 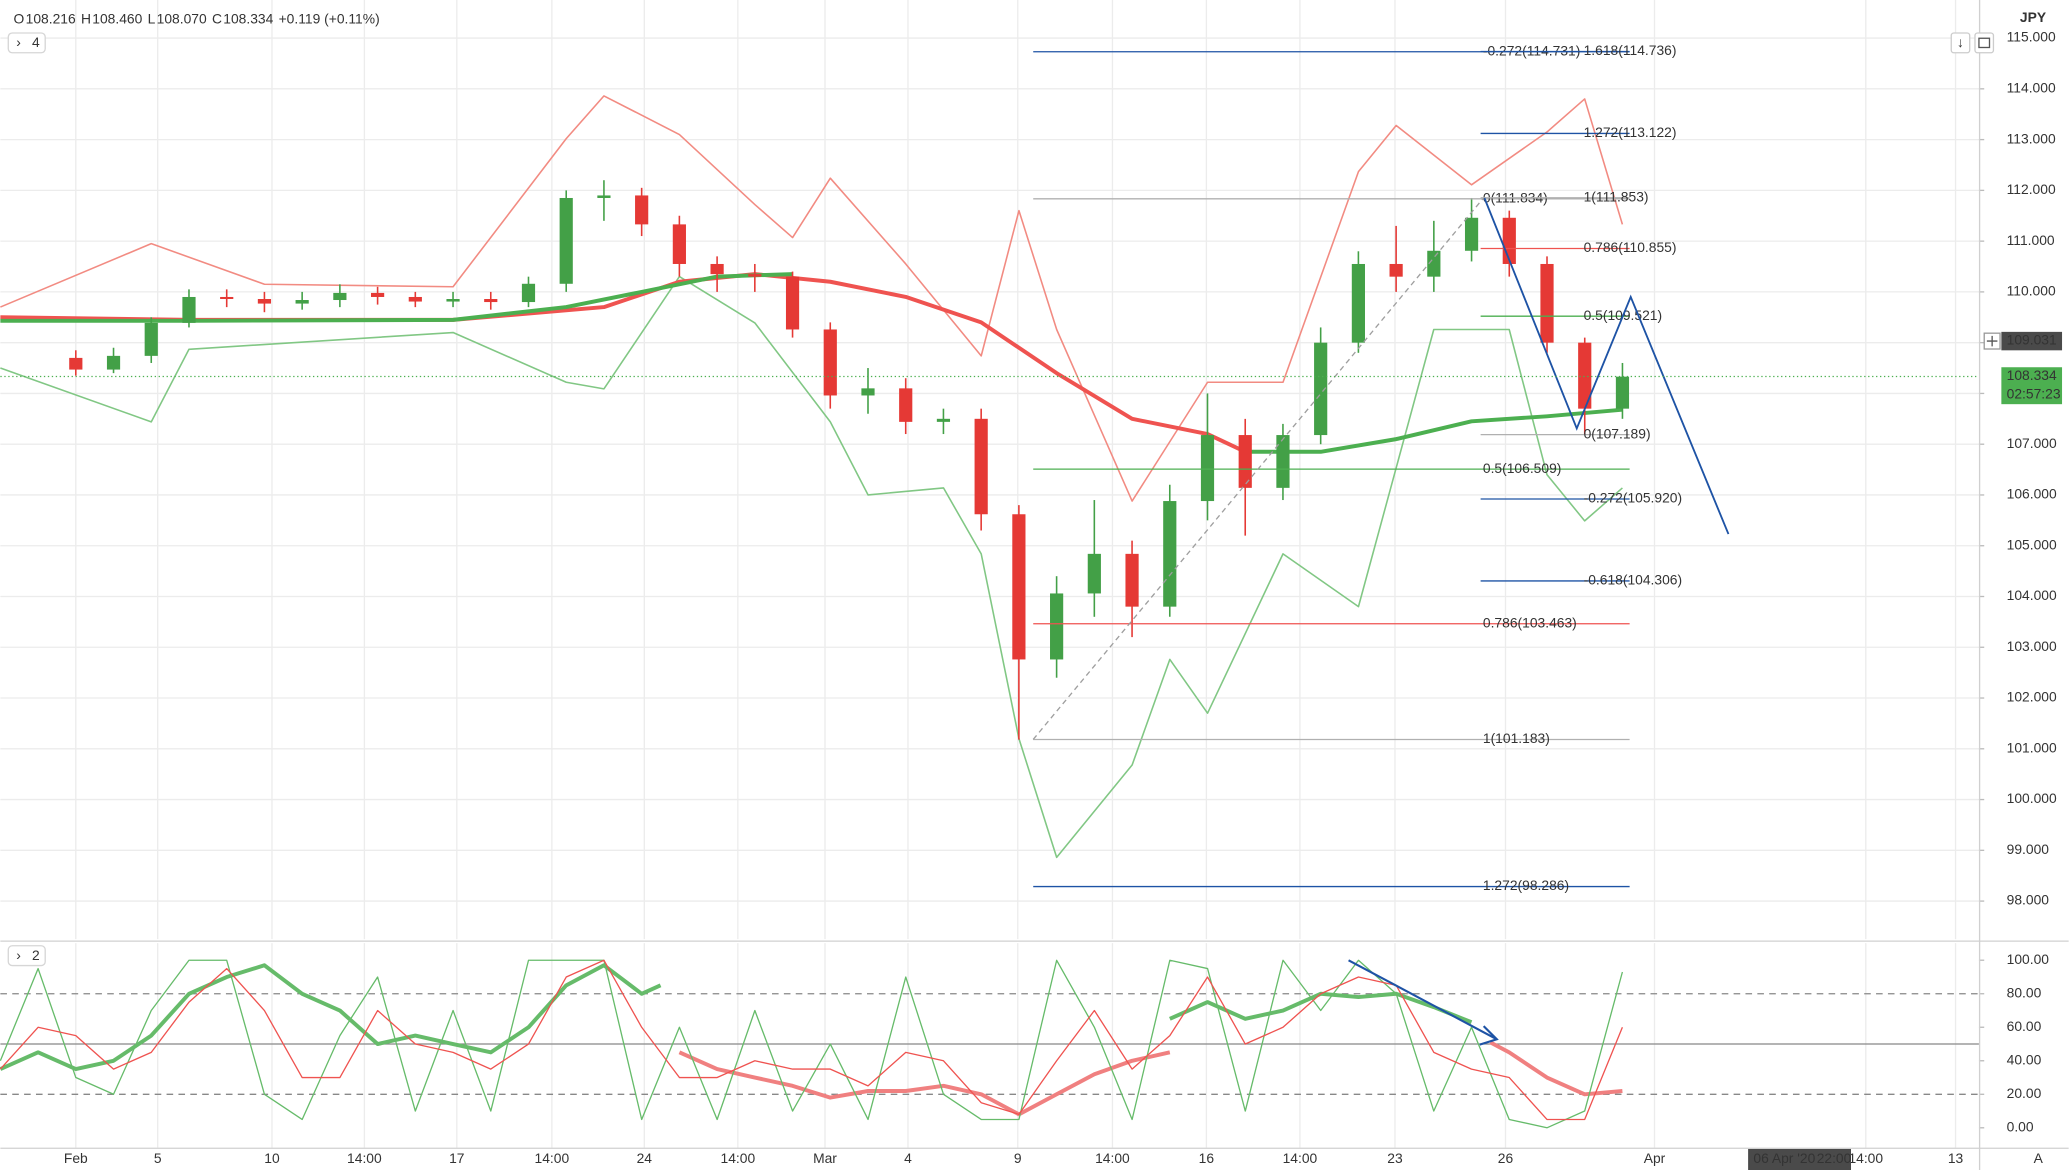 I want to click on y-tick-label: 113.000, so click(x=2031, y=138).